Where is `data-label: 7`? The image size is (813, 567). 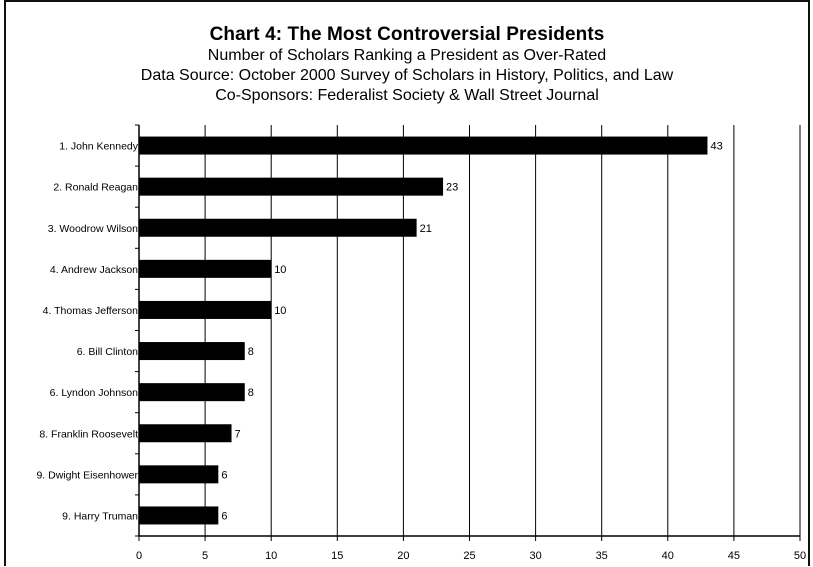 data-label: 7 is located at coordinates (238, 434).